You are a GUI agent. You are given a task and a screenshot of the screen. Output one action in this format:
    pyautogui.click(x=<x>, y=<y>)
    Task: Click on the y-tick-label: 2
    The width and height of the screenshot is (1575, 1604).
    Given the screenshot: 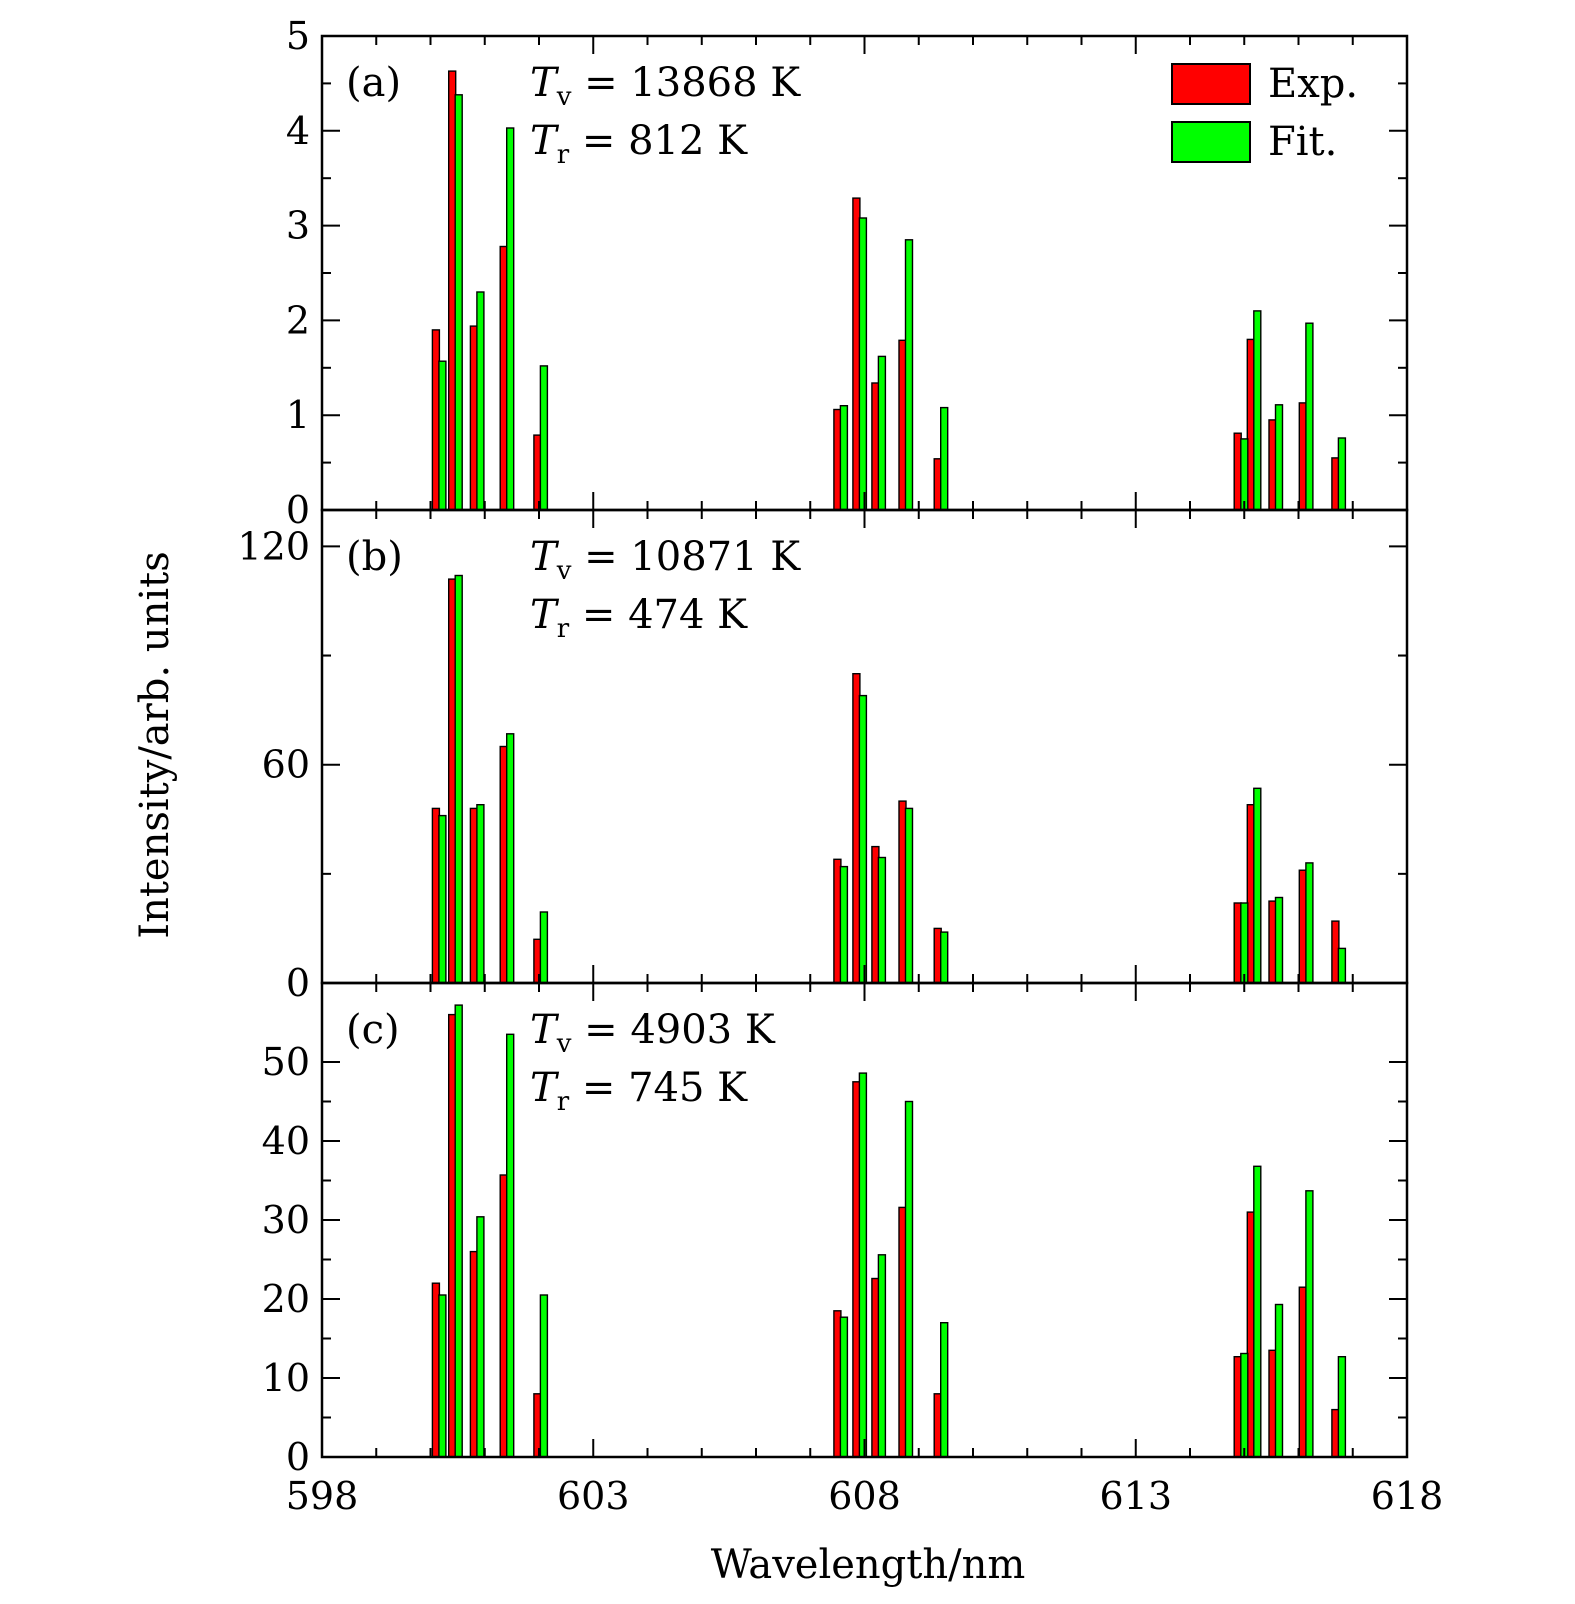 What is the action you would take?
    pyautogui.click(x=298, y=320)
    